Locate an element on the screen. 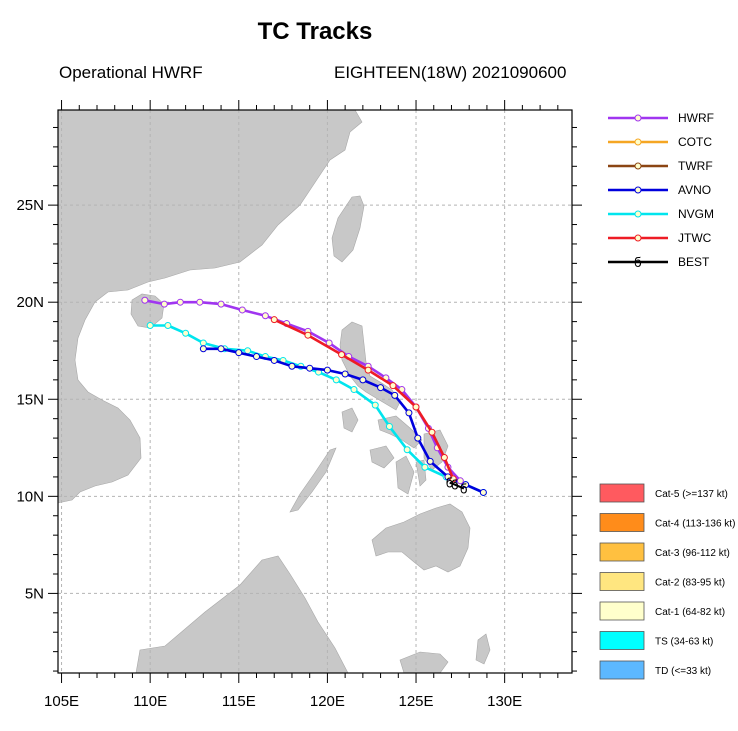 Image resolution: width=738 pixels, height=731 pixels. x-tick-label: 110E is located at coordinates (150, 701).